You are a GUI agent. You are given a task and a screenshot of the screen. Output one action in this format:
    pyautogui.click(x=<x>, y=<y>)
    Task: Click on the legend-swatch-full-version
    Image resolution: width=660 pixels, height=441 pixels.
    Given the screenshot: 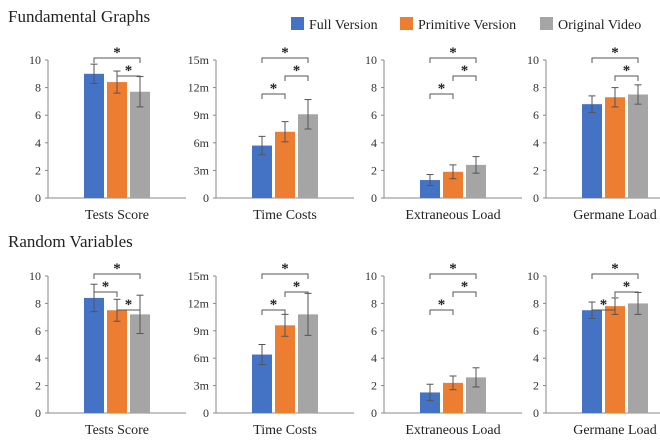 What is the action you would take?
    pyautogui.click(x=297, y=23)
    